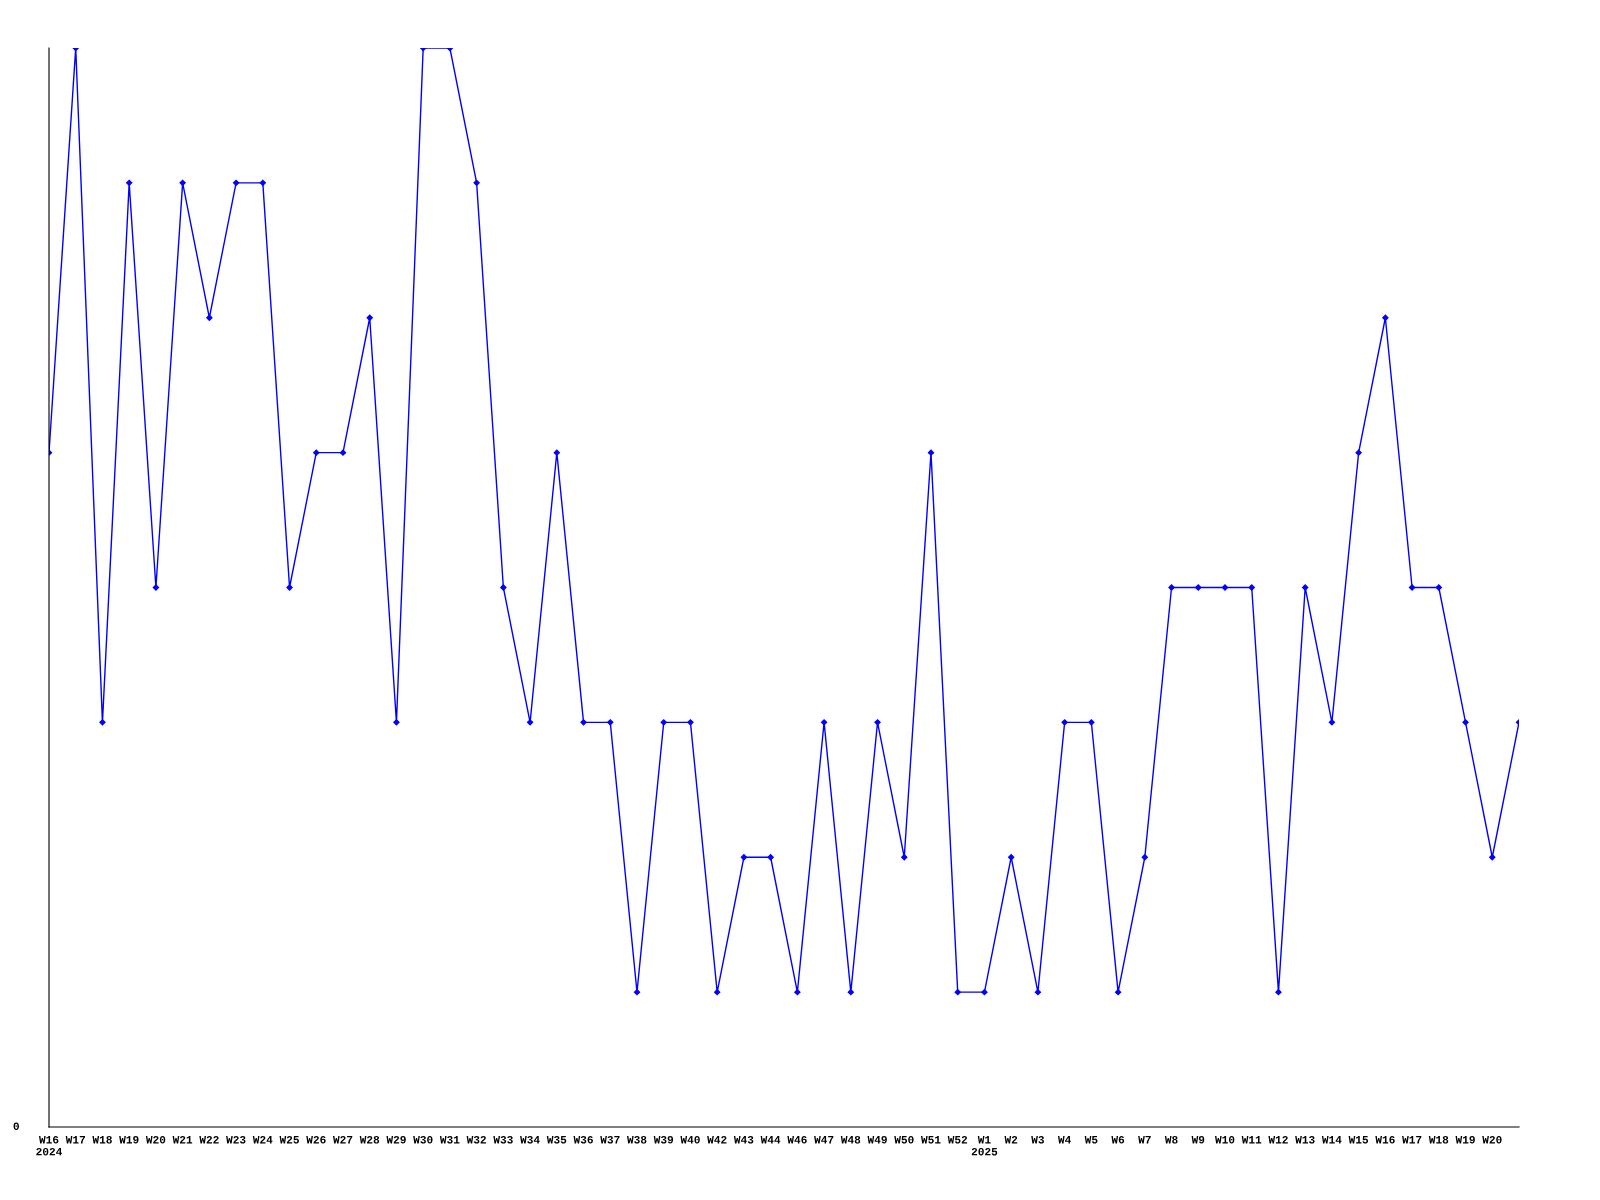 This screenshot has width=1600, height=1200. What do you see at coordinates (49, 1145) in the screenshot?
I see `x-tick-label: W16 2024` at bounding box center [49, 1145].